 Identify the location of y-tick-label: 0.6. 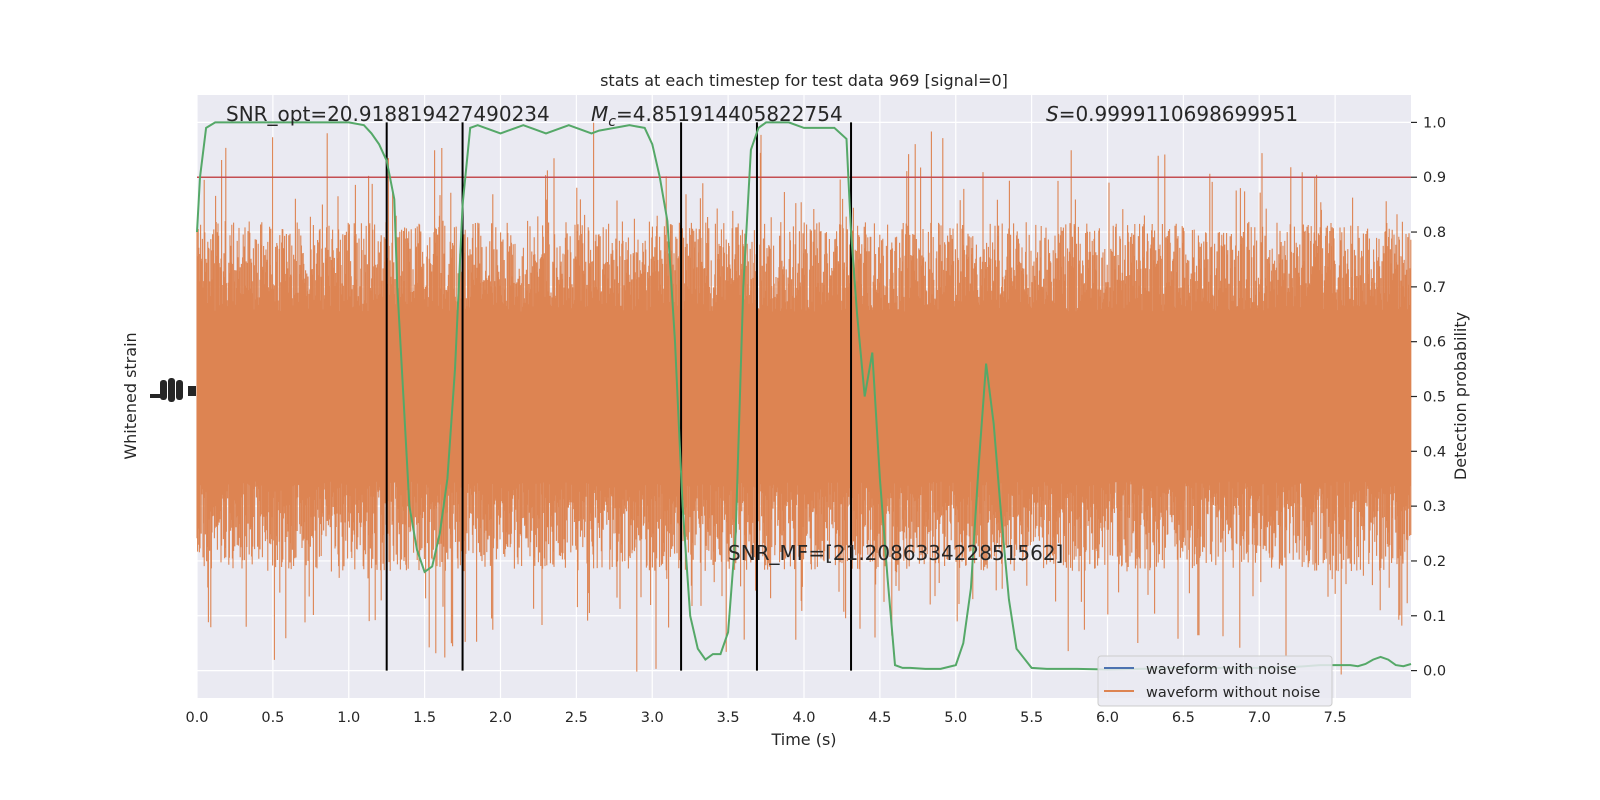
(1434, 343).